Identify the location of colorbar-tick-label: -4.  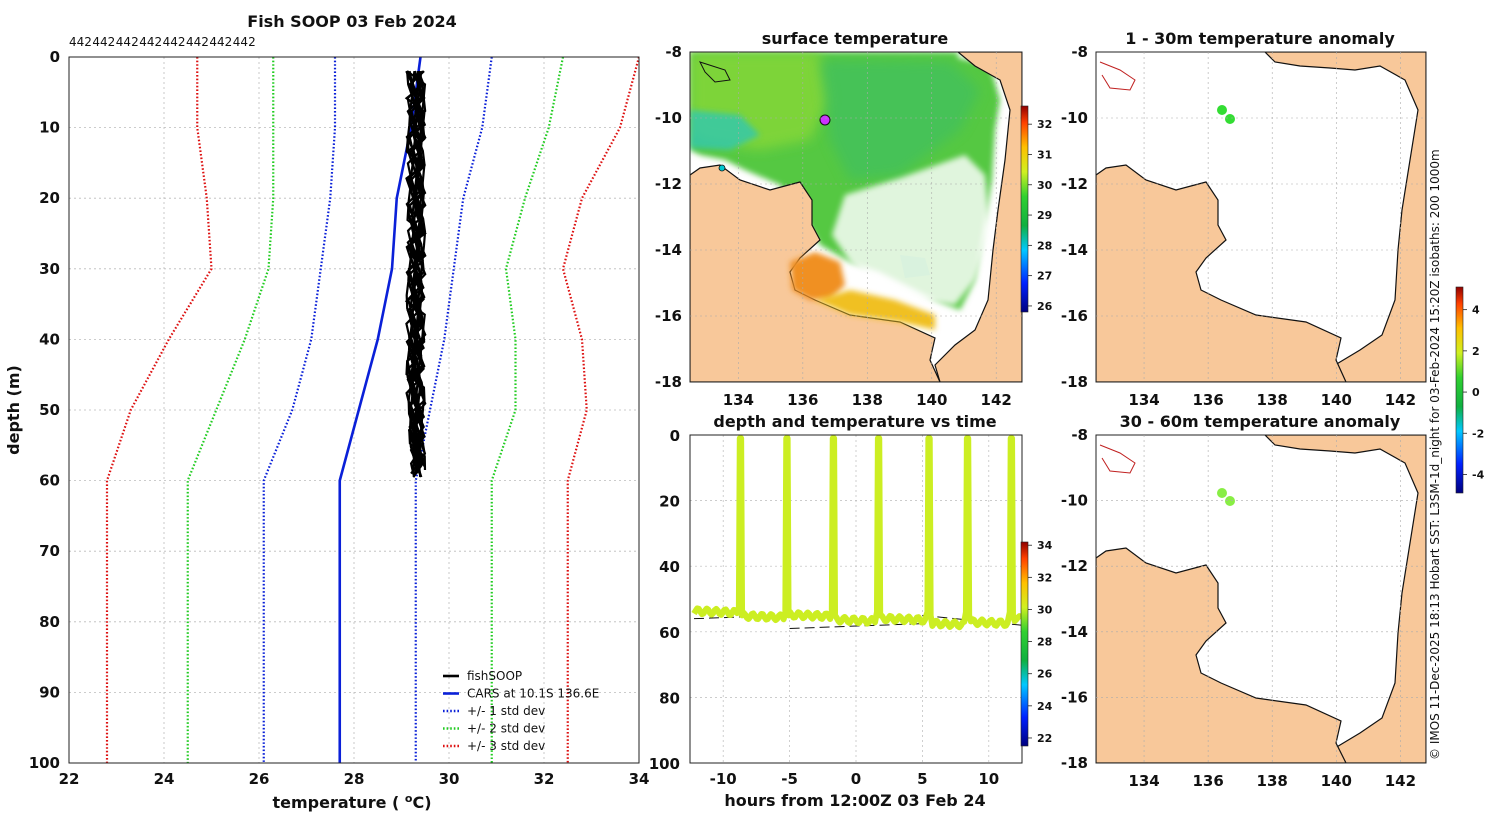
(1478, 474).